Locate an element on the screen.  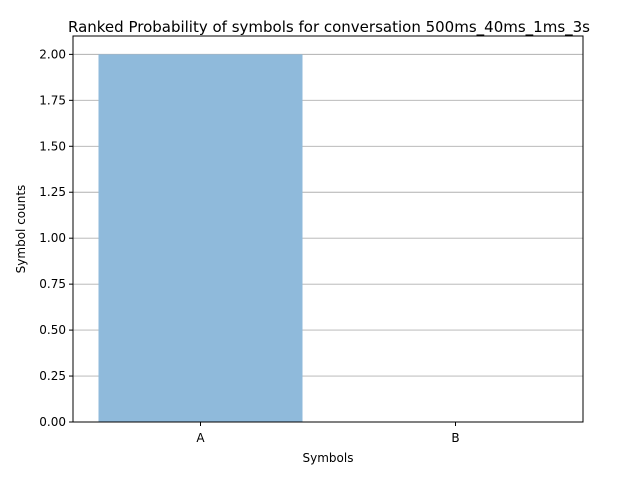
y-tick-label: 2.00 is located at coordinates (52, 54).